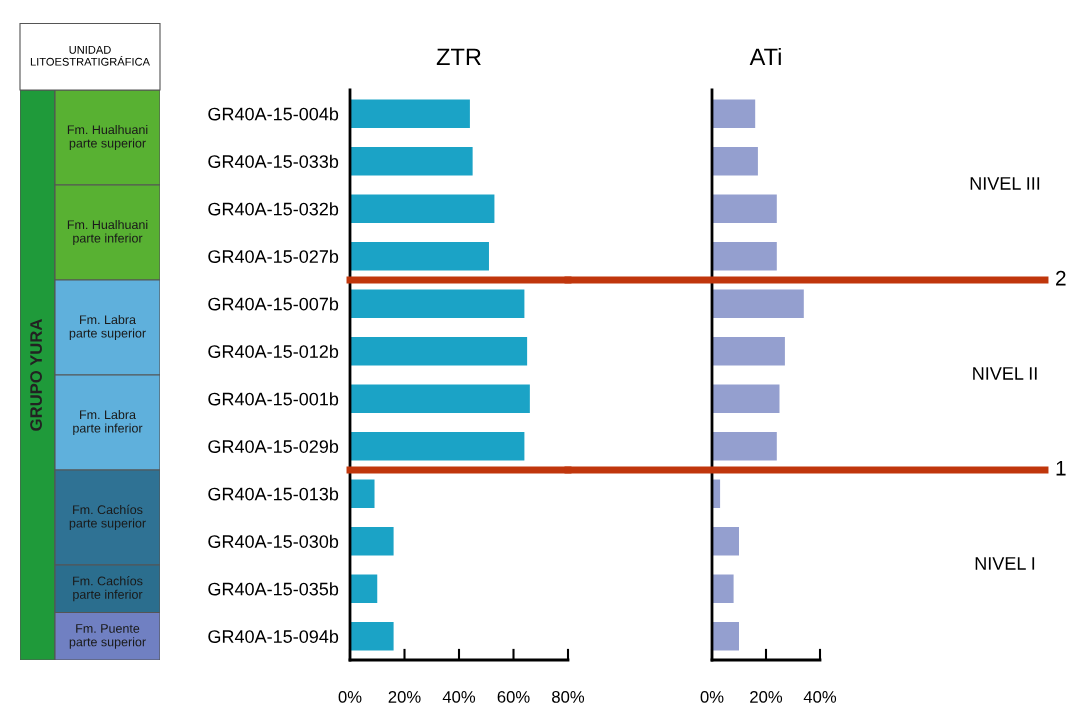  Describe the element at coordinates (1061, 468) in the screenshot. I see `text: 1` at that location.